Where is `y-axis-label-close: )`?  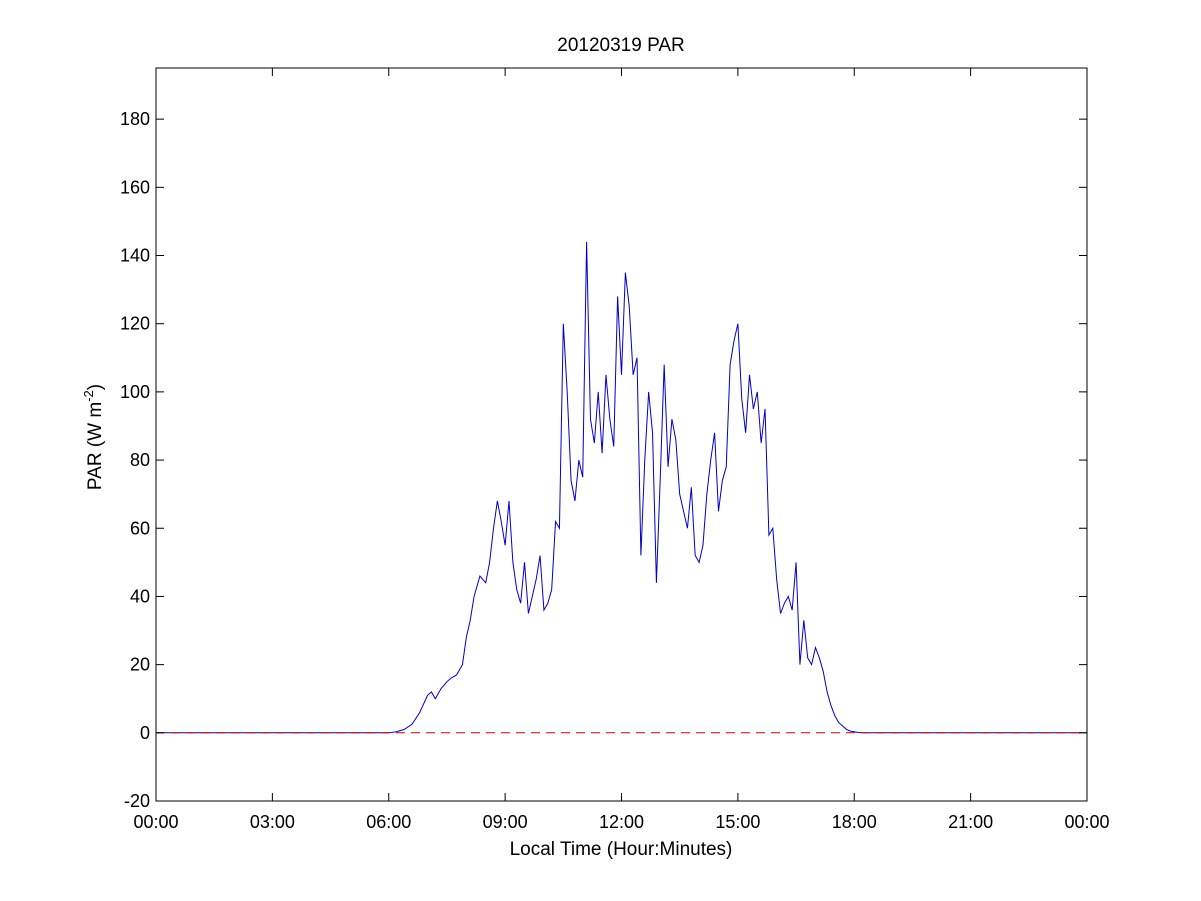 y-axis-label-close: ) is located at coordinates (95, 387).